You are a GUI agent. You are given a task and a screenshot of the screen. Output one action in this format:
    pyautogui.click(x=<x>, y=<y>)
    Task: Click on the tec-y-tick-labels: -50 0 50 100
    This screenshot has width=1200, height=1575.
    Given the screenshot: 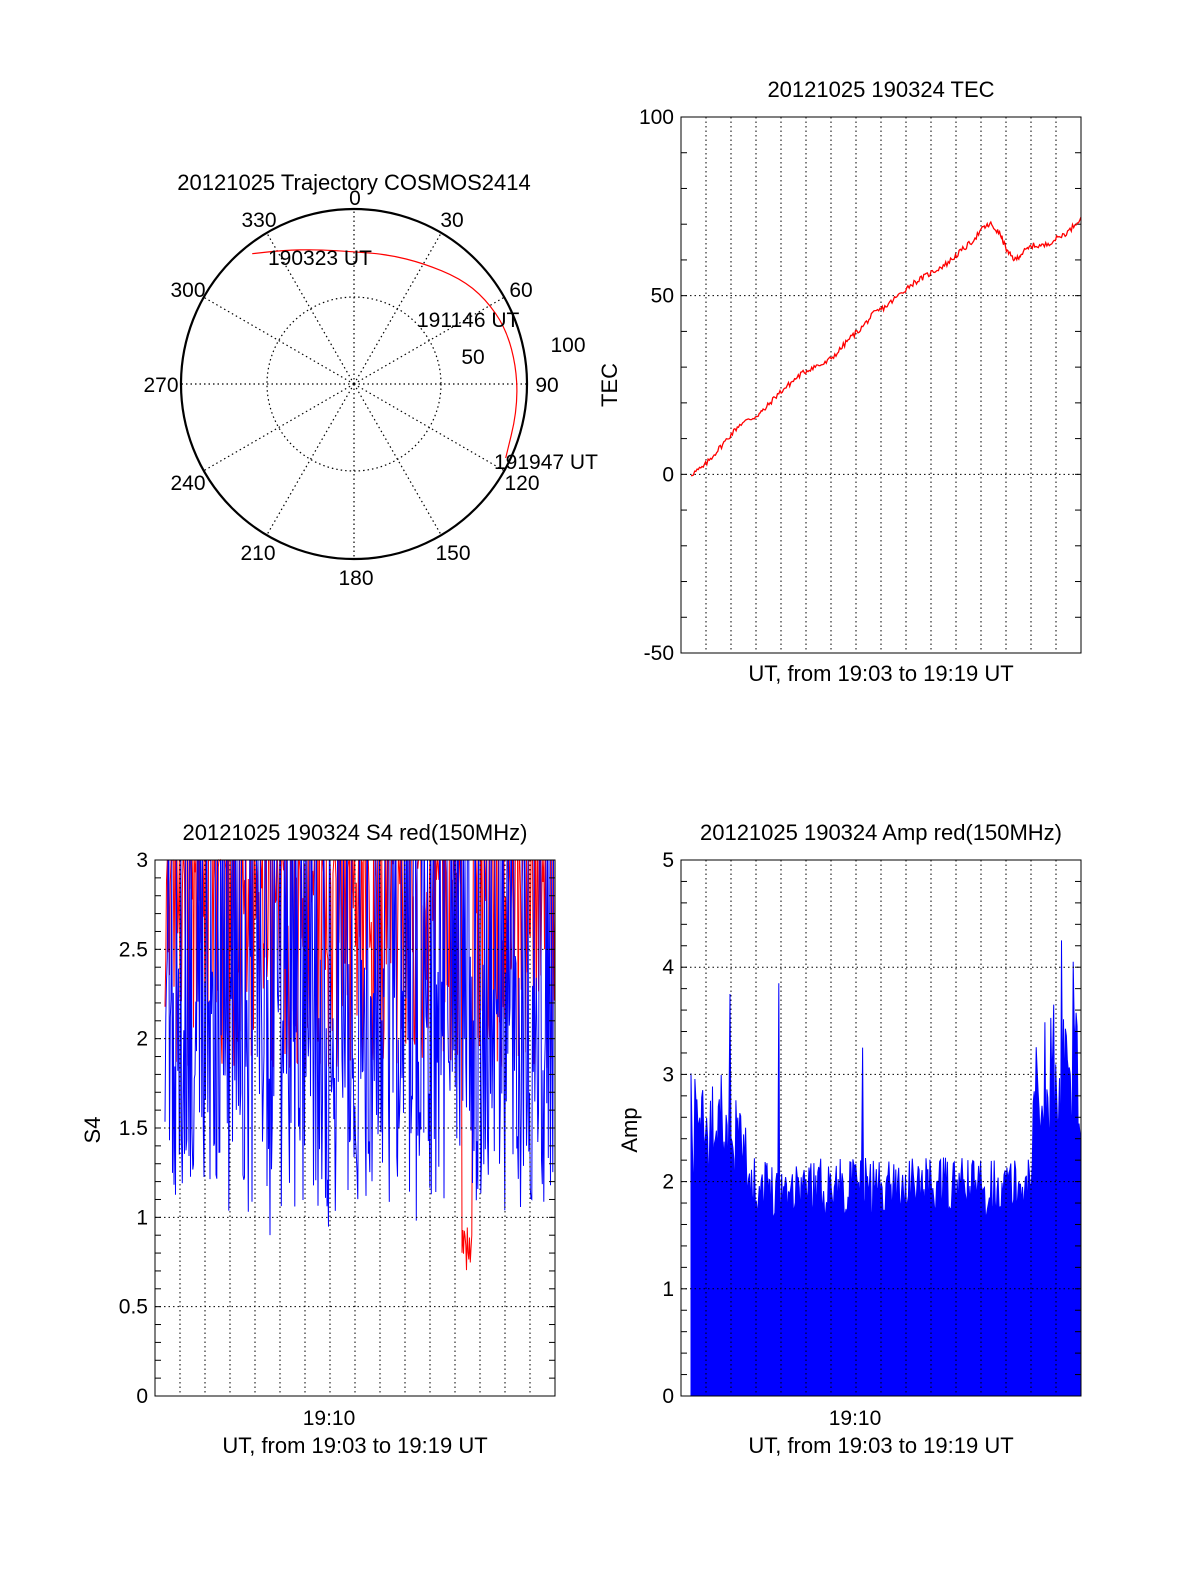 What is the action you would take?
    pyautogui.click(x=656, y=385)
    